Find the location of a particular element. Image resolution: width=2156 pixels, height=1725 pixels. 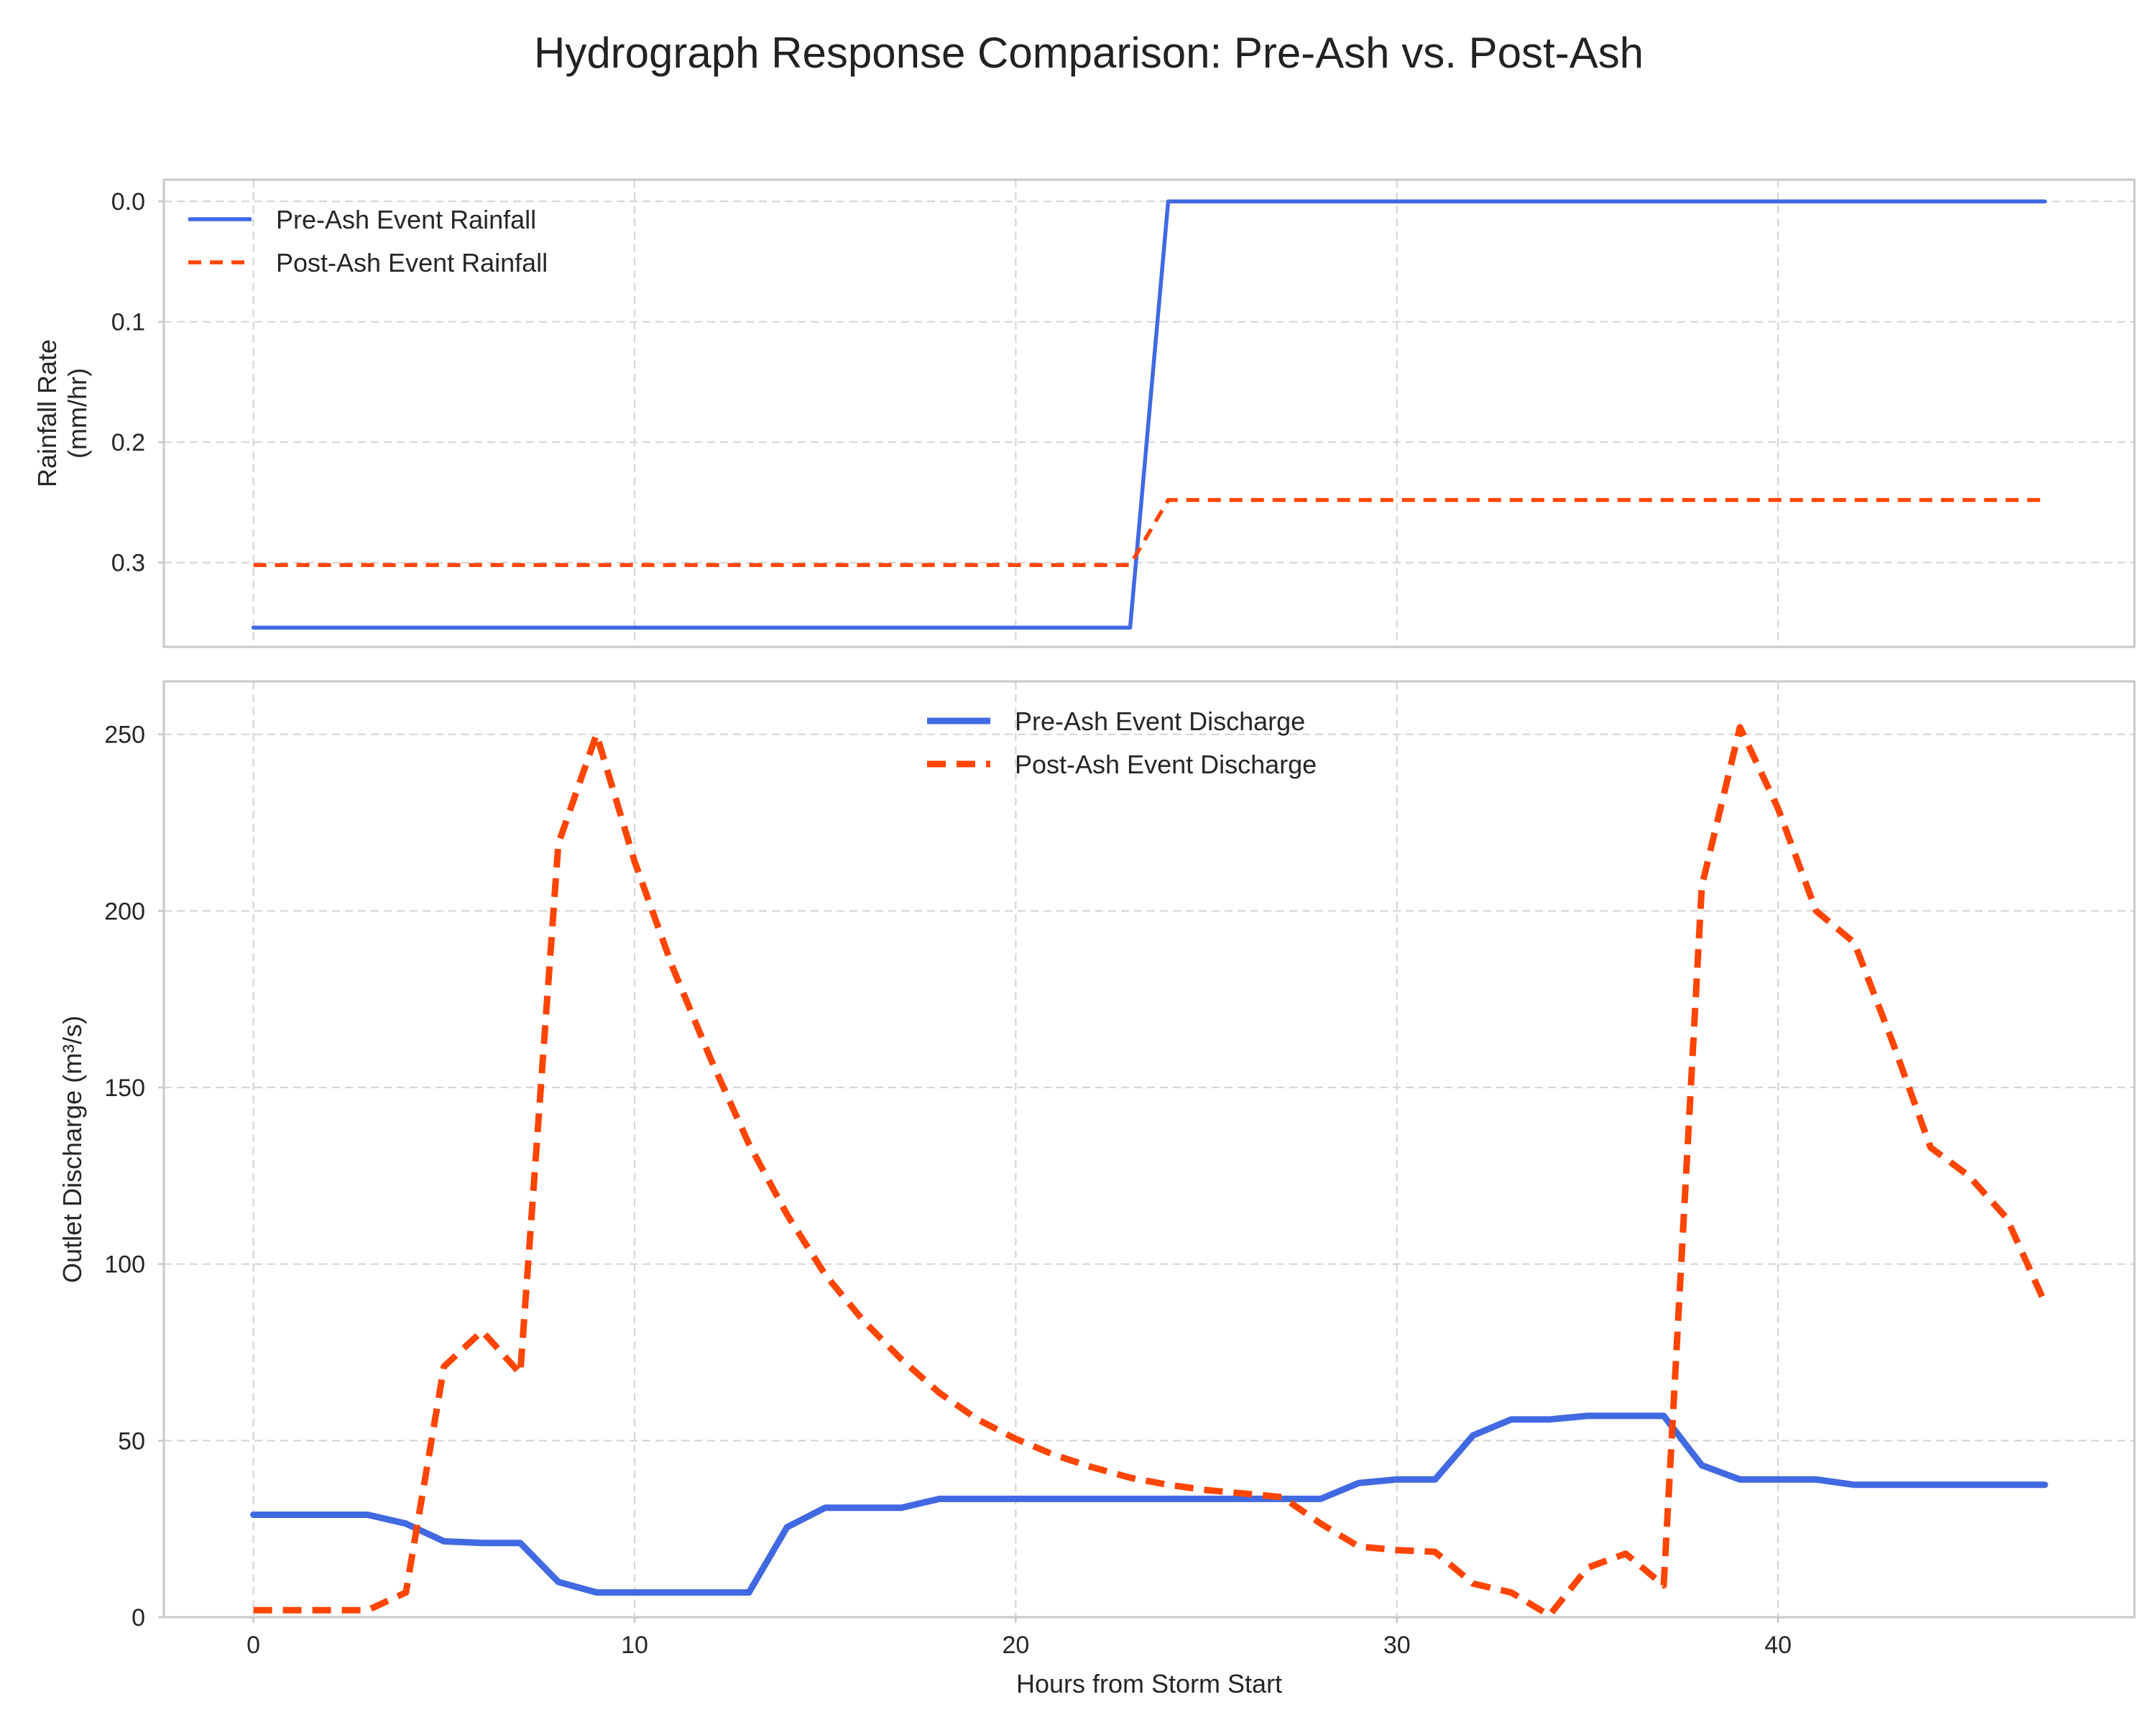

discharge-x-ticks: 0 10 20 30 40 is located at coordinates (1020, 1638).